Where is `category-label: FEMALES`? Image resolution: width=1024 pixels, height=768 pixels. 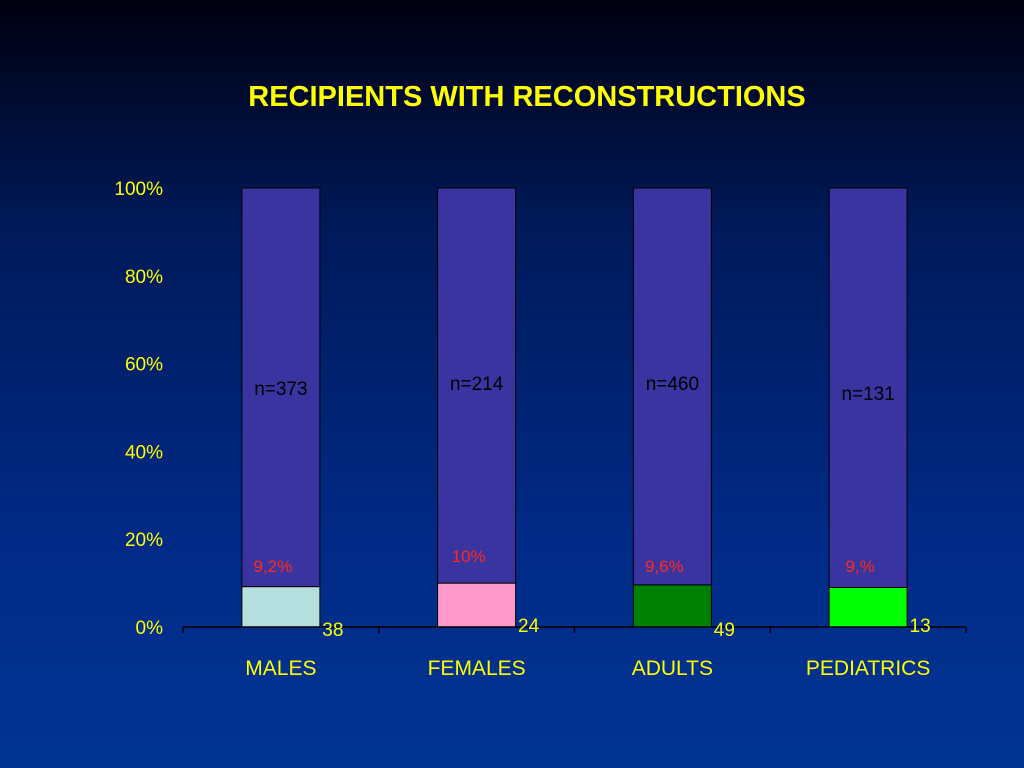 category-label: FEMALES is located at coordinates (477, 668).